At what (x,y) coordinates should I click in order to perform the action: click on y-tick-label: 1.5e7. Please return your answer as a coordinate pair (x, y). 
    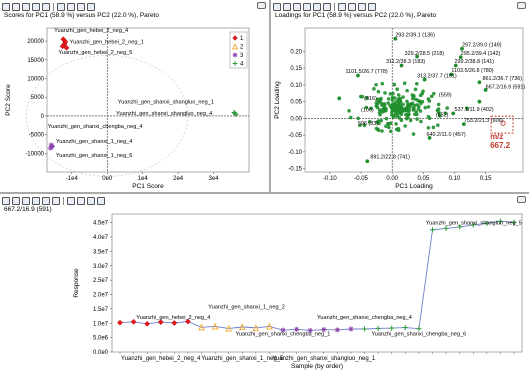
    Looking at the image, I should click on (101, 310).